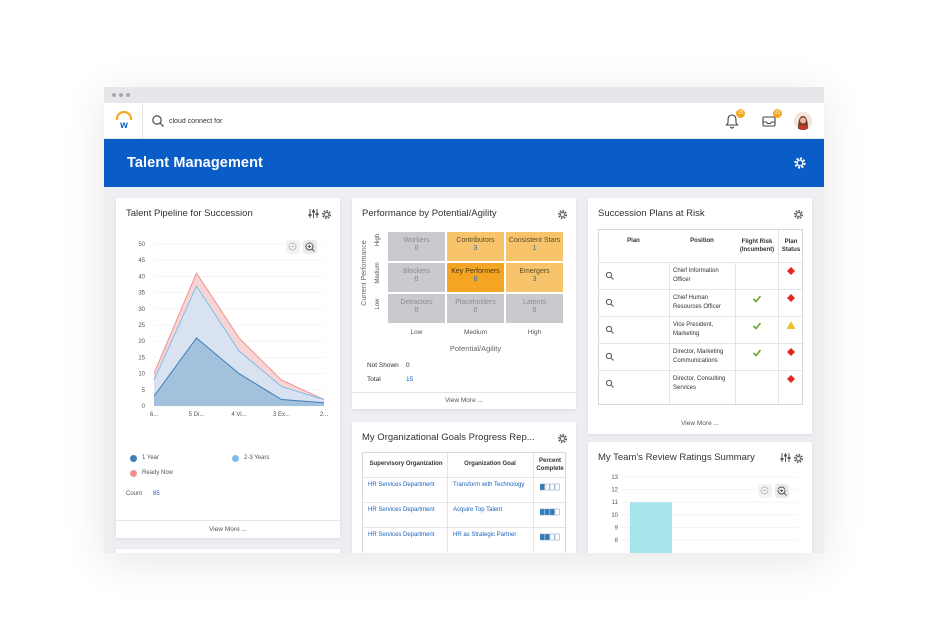 Image resolution: width=928 pixels, height=640 pixels. What do you see at coordinates (699, 383) in the screenshot?
I see `position-cell: Director, Consulting Services` at bounding box center [699, 383].